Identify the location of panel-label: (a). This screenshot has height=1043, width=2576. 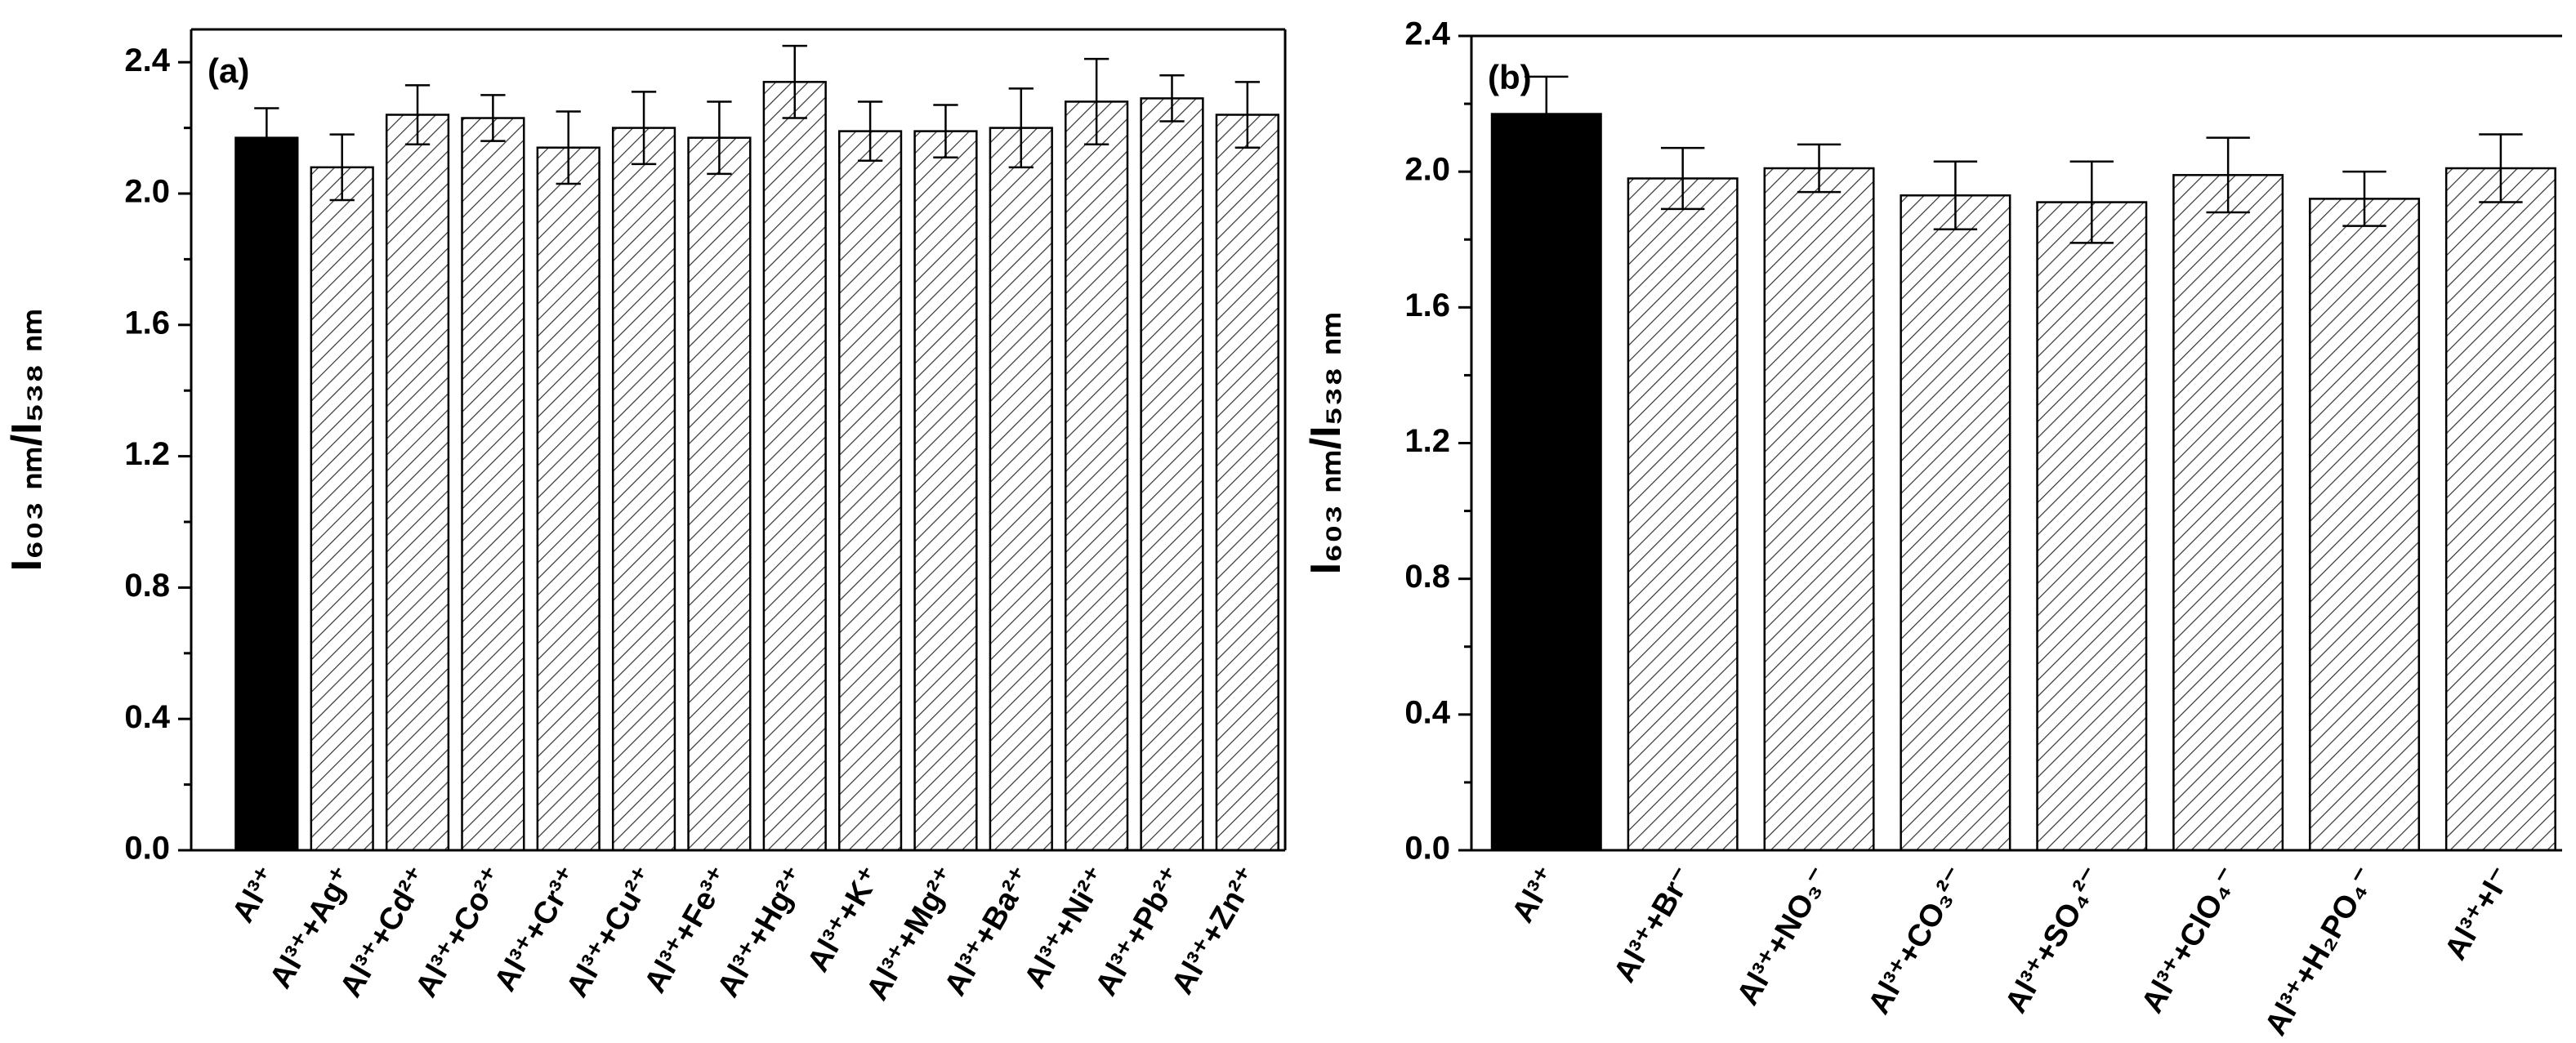
(229, 70).